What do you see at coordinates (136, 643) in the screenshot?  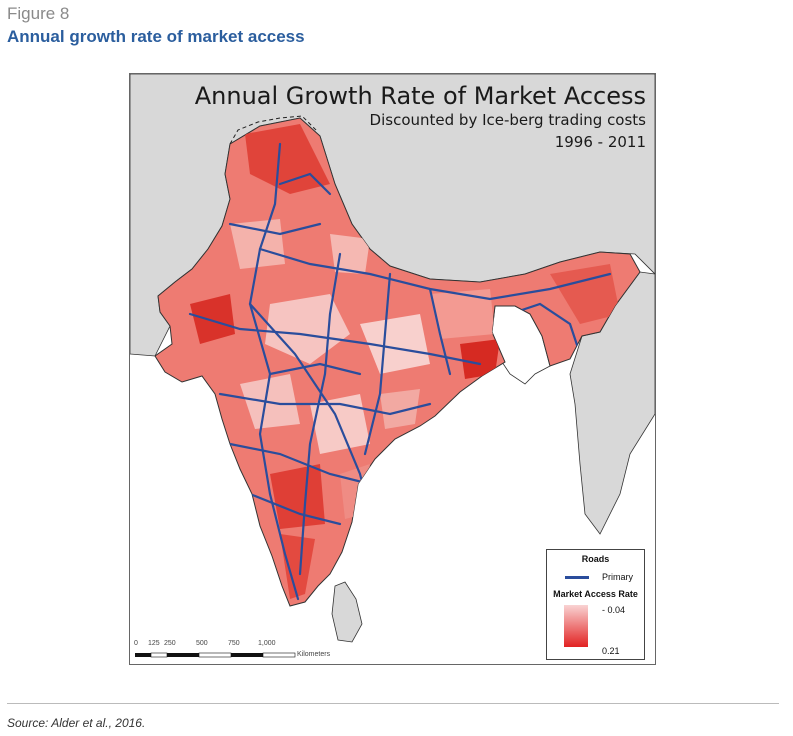 I see `scale-tick-label: 0` at bounding box center [136, 643].